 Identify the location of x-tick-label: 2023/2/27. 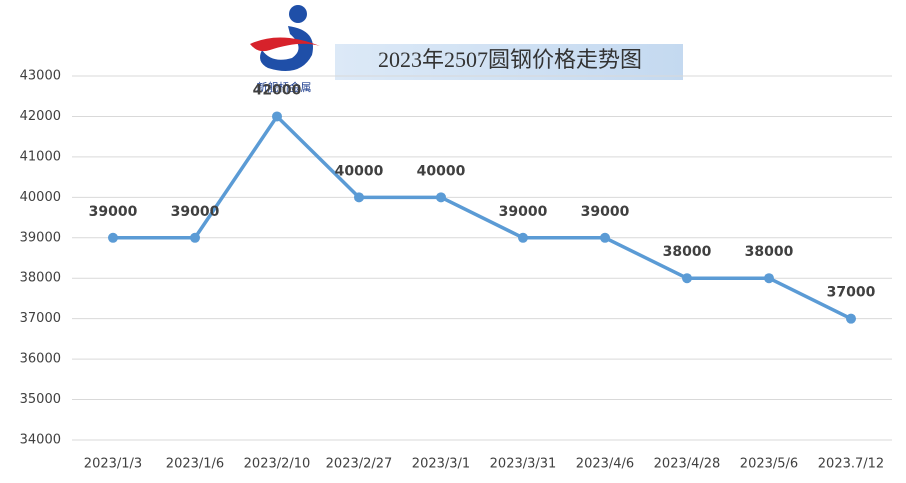
(359, 464).